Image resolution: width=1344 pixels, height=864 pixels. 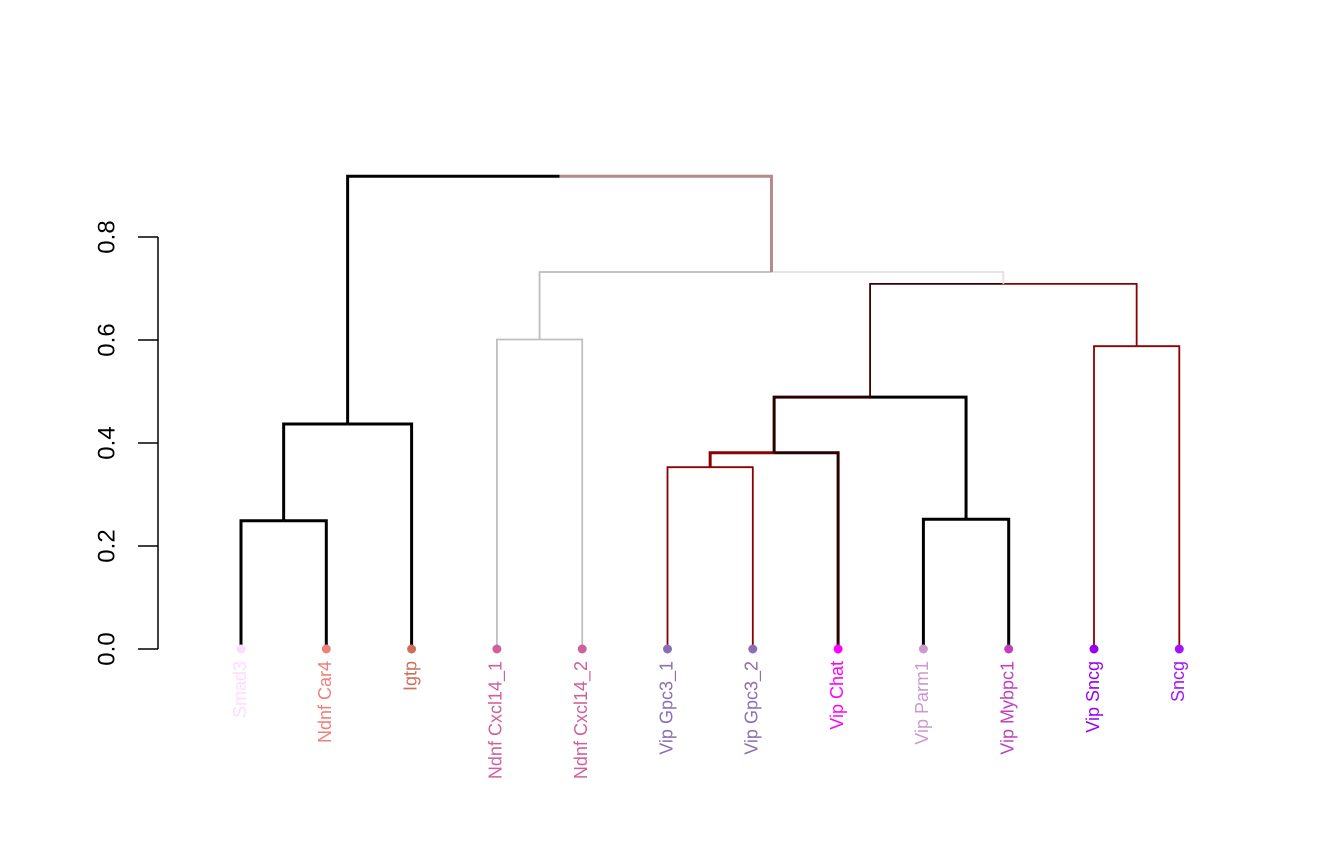 What do you see at coordinates (752, 708) in the screenshot?
I see `leaf-label: Vip Gpc3_2` at bounding box center [752, 708].